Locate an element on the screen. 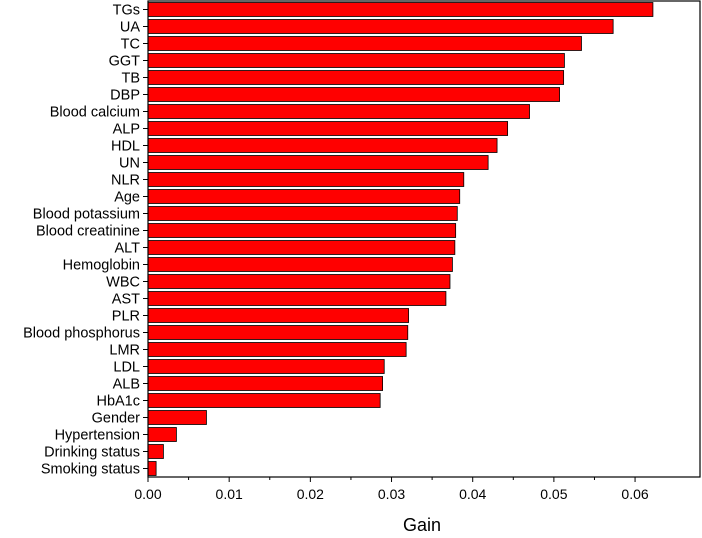  category-label: GGT is located at coordinates (125, 62).